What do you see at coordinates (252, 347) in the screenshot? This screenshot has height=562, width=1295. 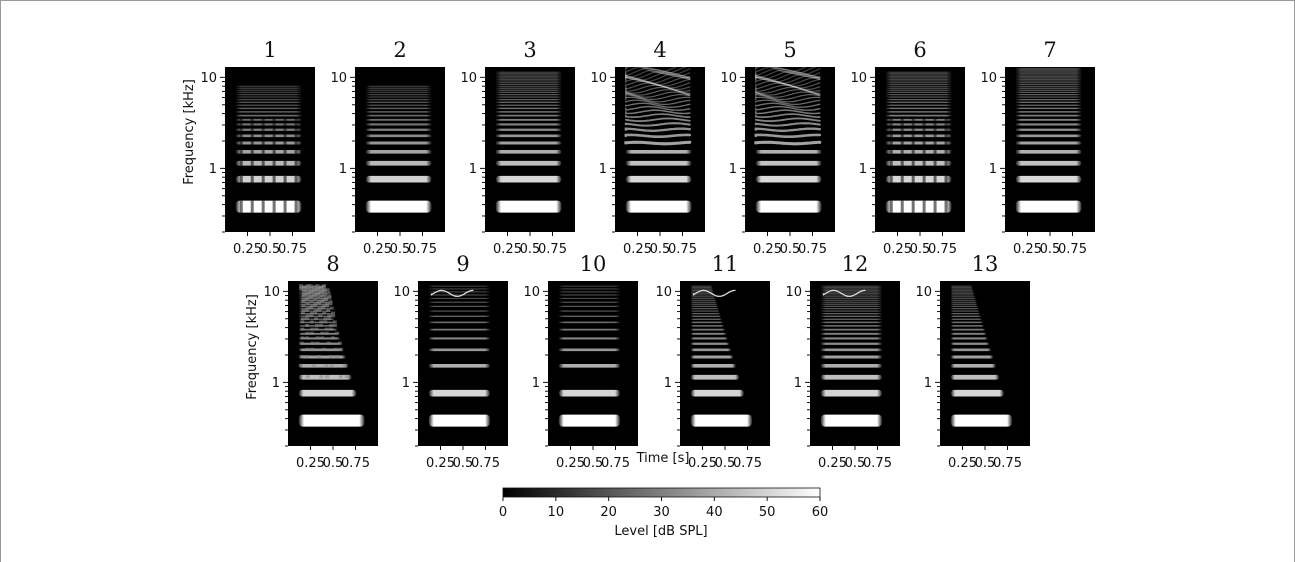 I see `y-axis-label-row2: Frequency [kHz]` at bounding box center [252, 347].